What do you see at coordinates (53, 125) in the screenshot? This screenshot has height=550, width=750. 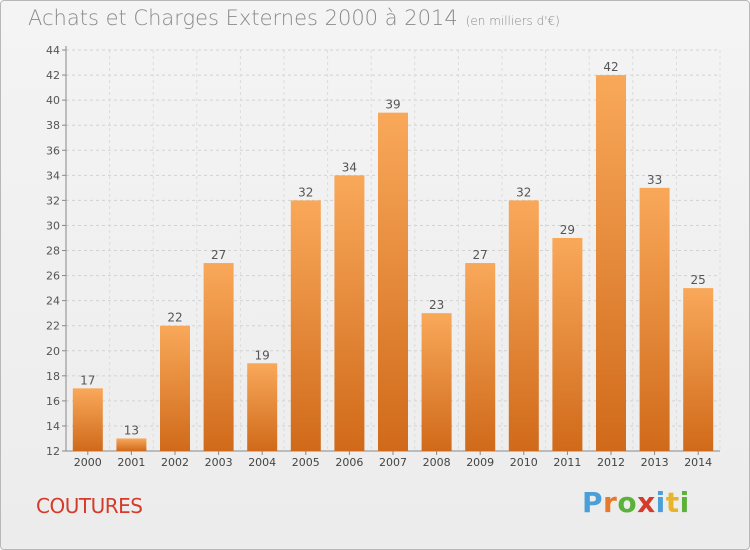 I see `y-tick-label: 38` at bounding box center [53, 125].